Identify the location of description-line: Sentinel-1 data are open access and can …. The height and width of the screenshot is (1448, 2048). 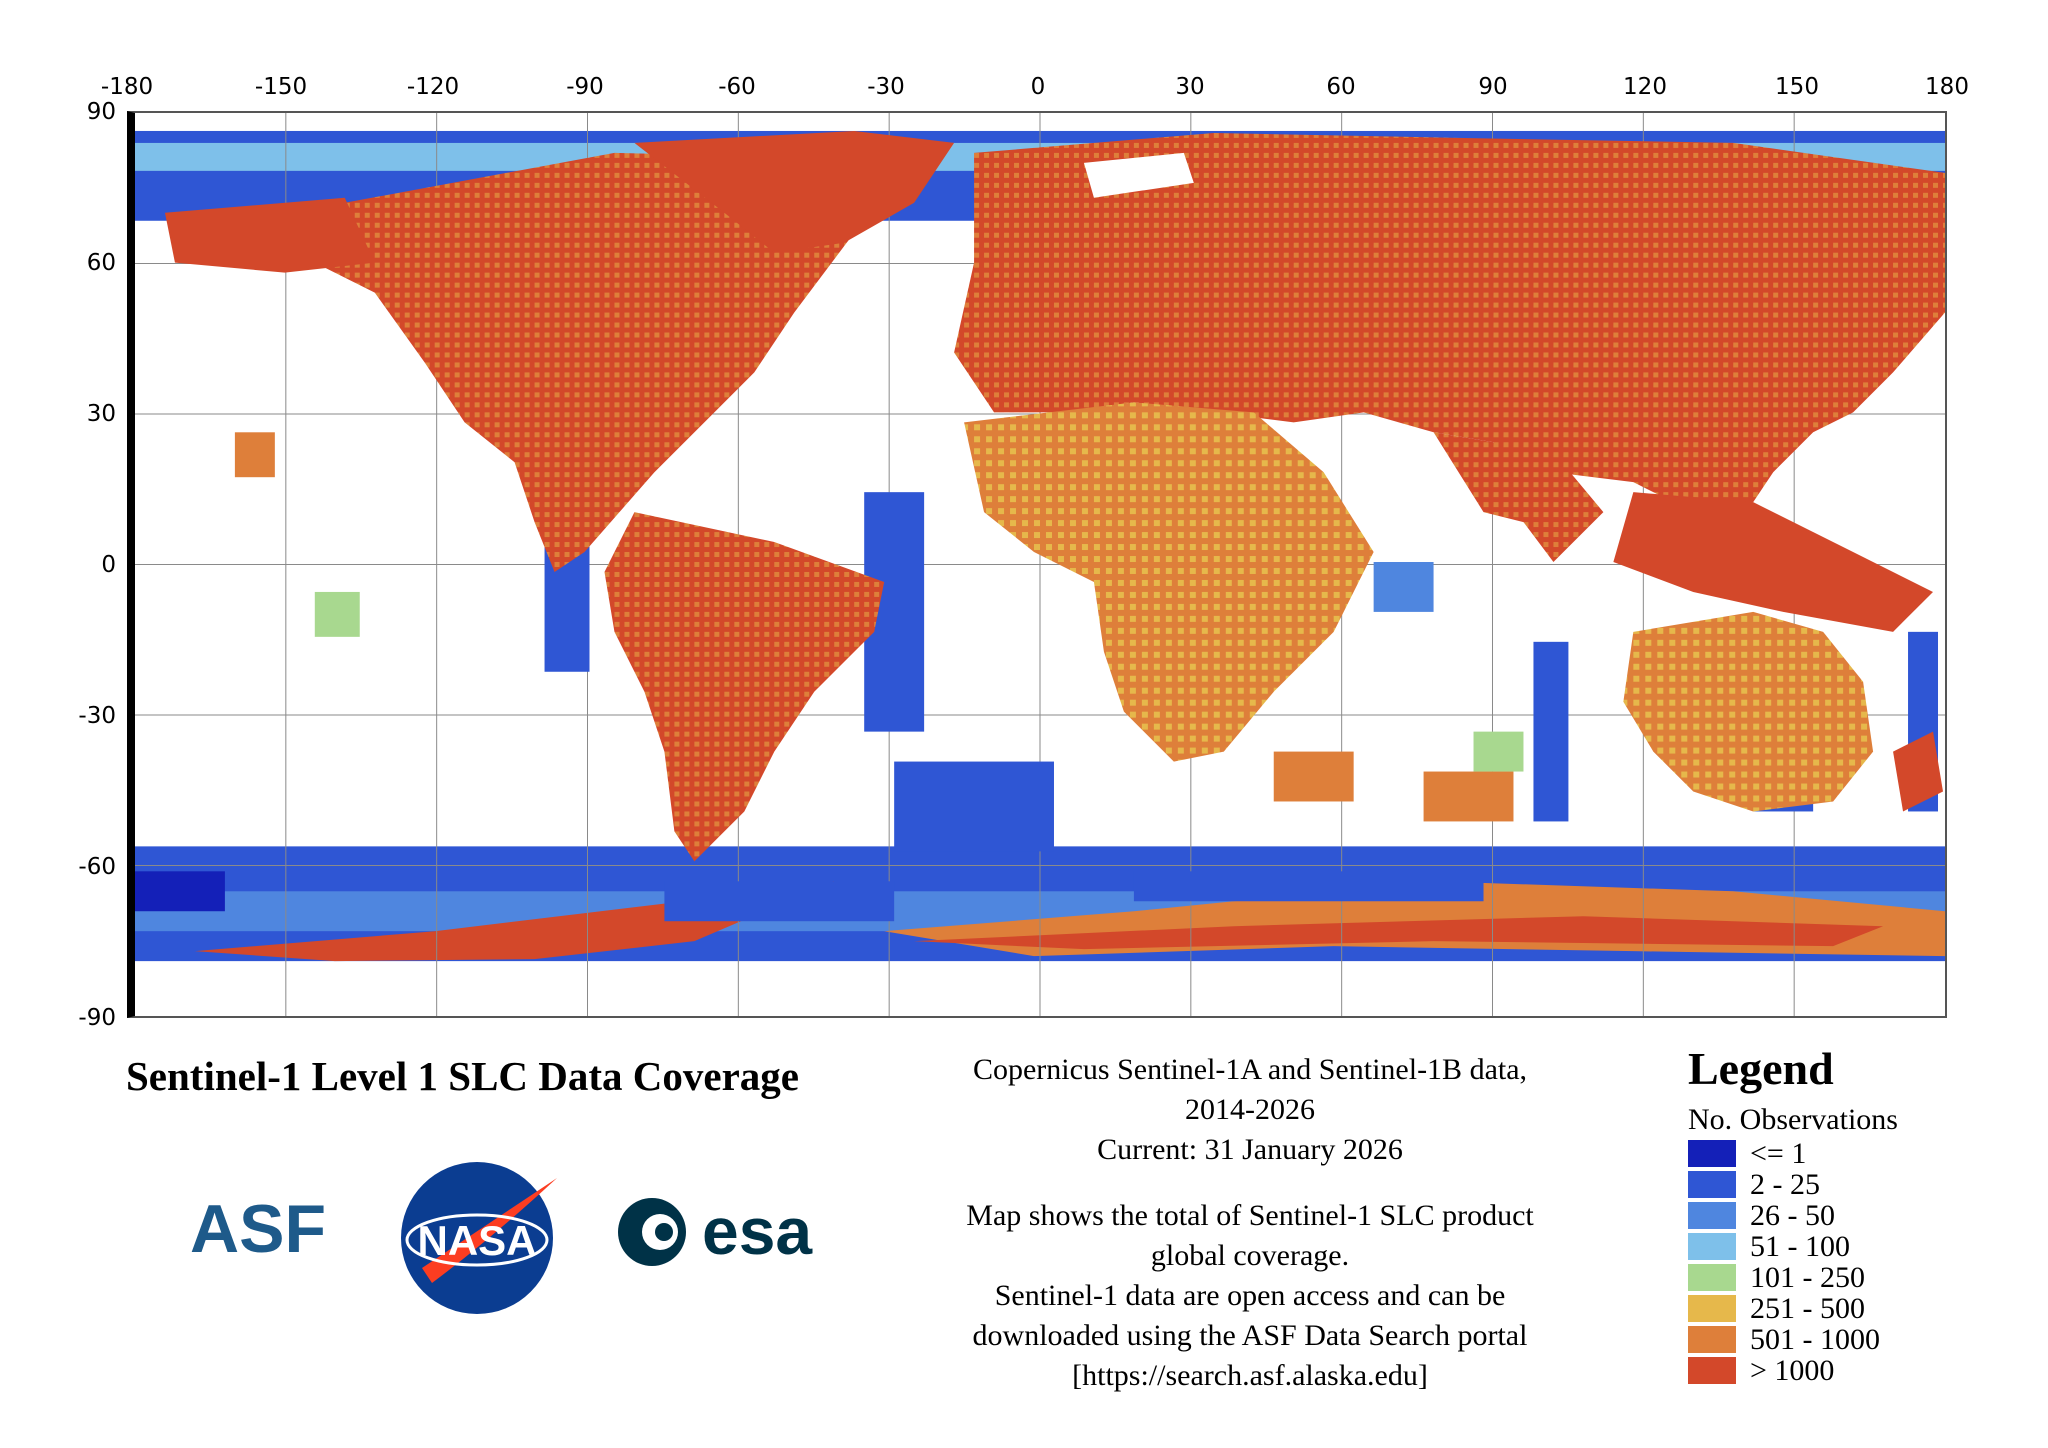
(1250, 1295).